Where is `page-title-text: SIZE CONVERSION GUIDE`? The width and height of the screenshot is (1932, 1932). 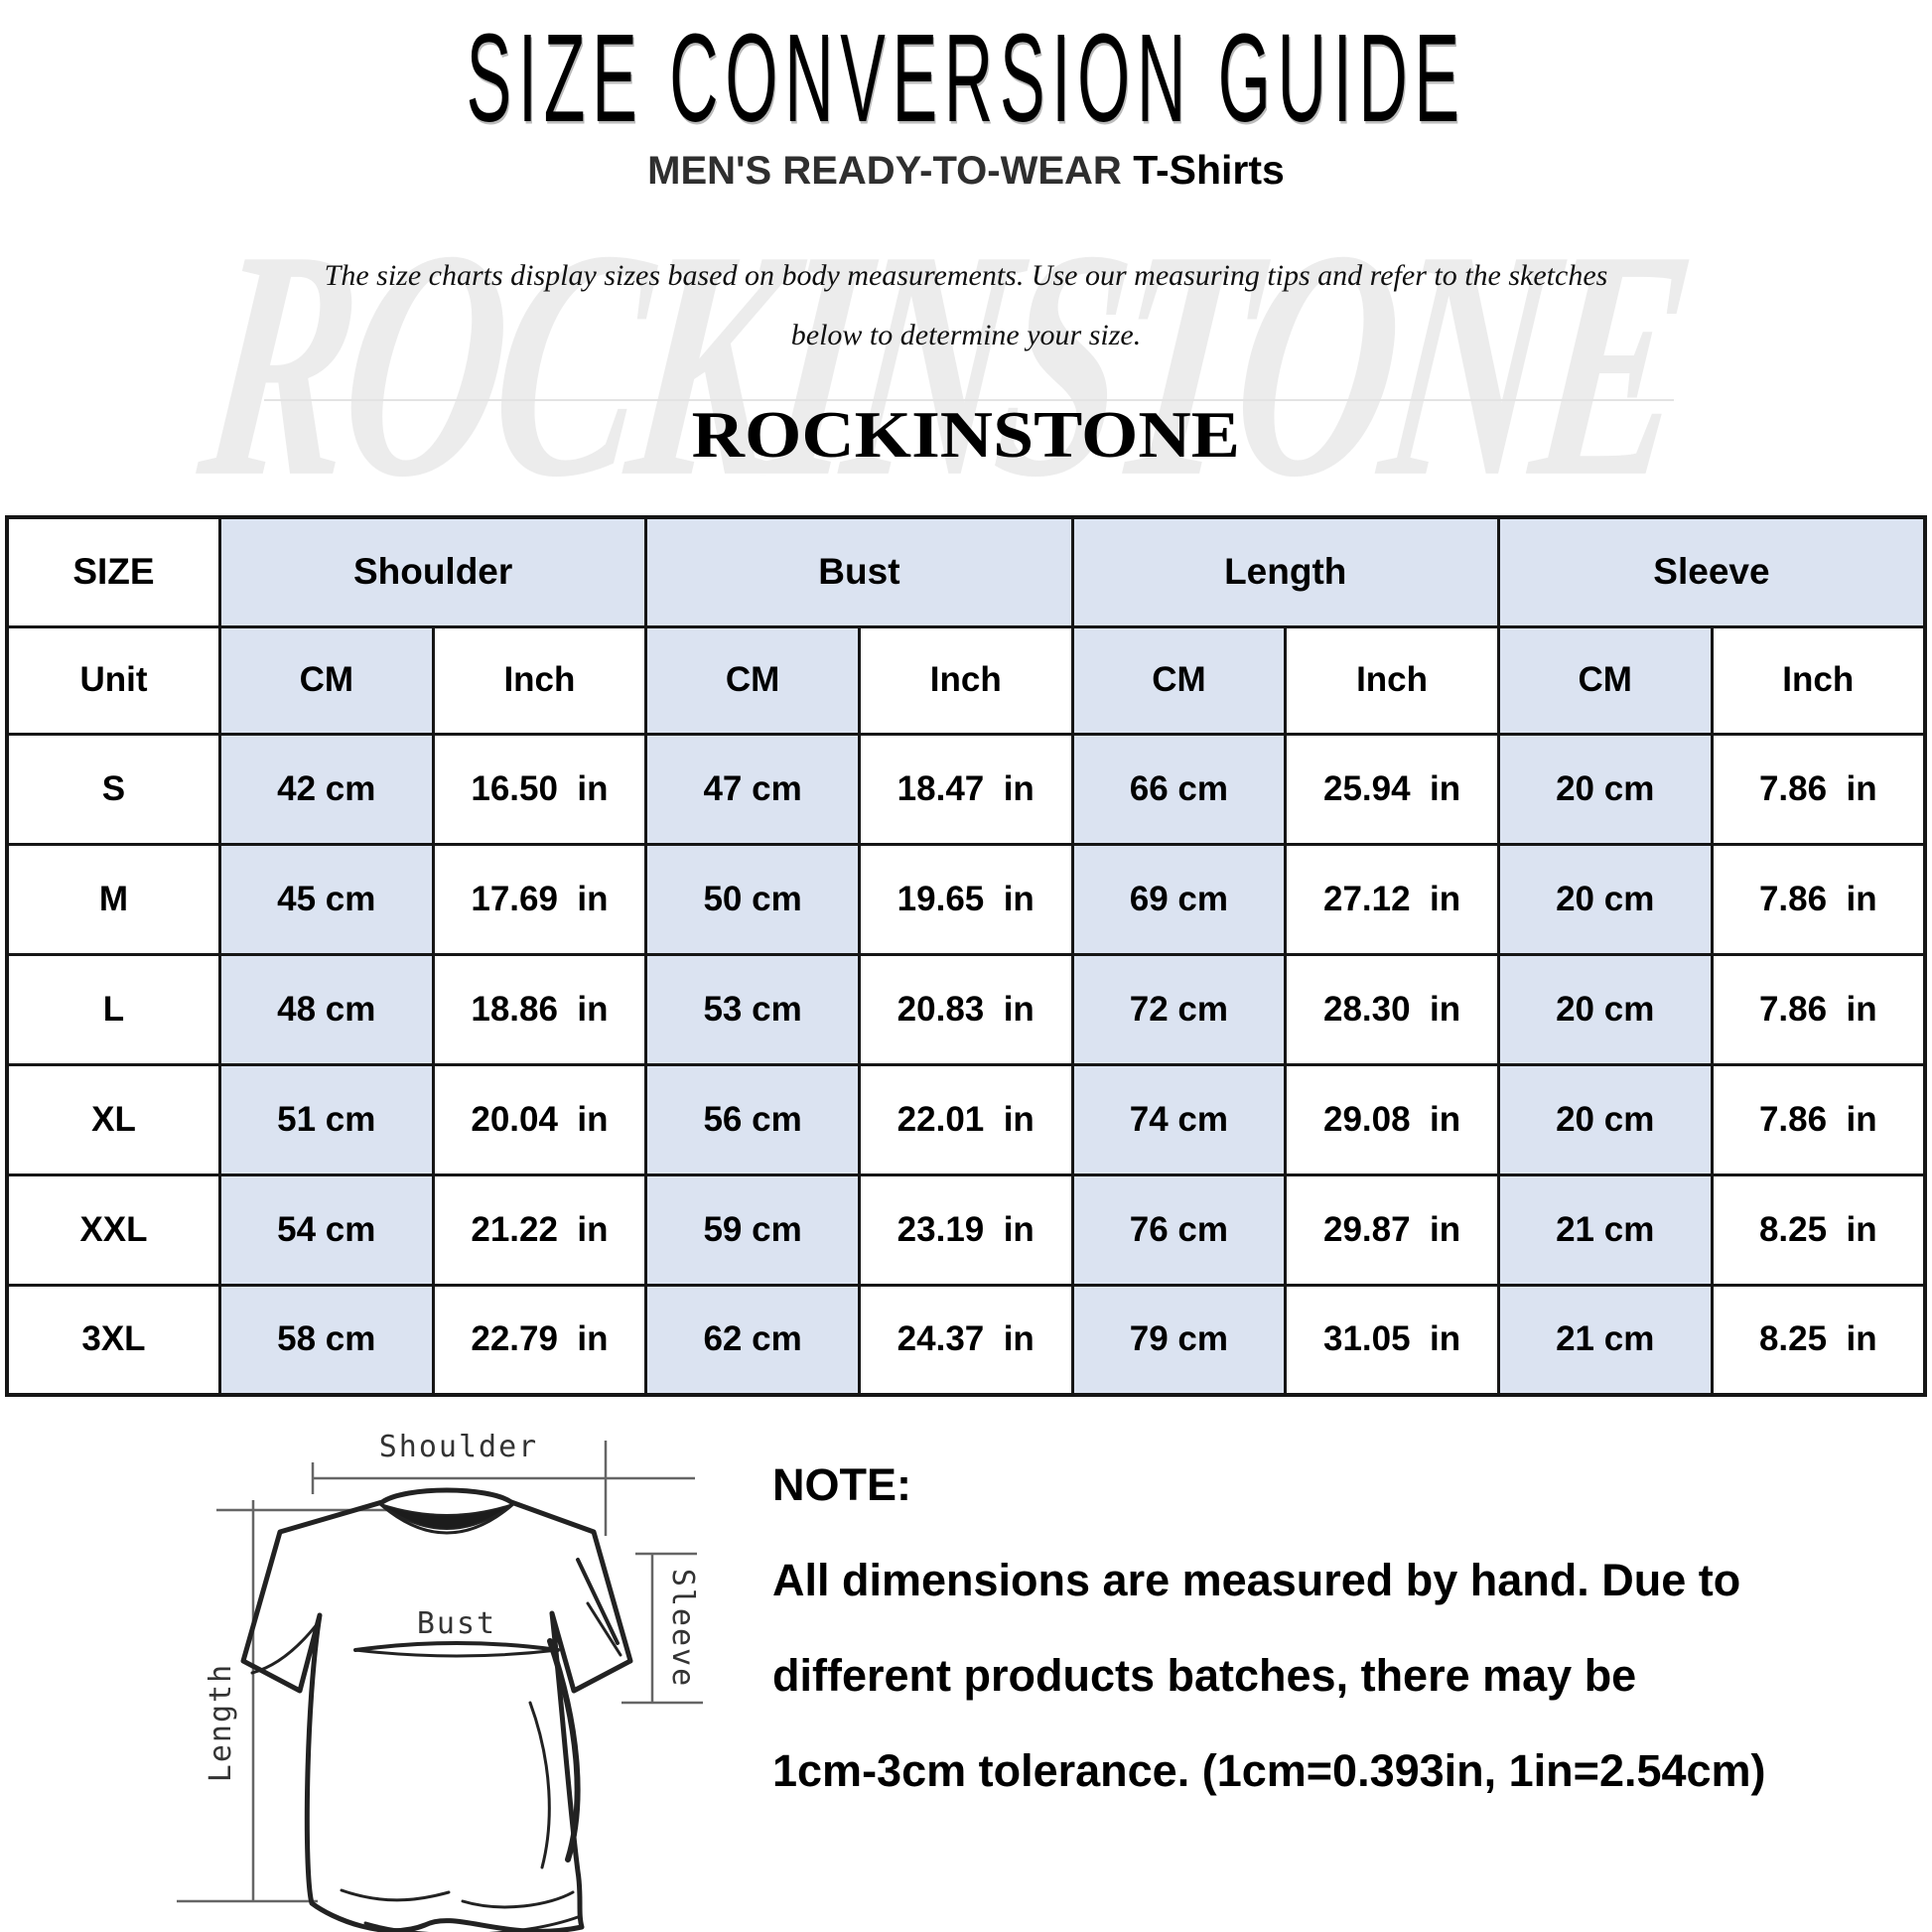
page-title-text: SIZE CONVERSION GUIDE is located at coordinates (966, 78).